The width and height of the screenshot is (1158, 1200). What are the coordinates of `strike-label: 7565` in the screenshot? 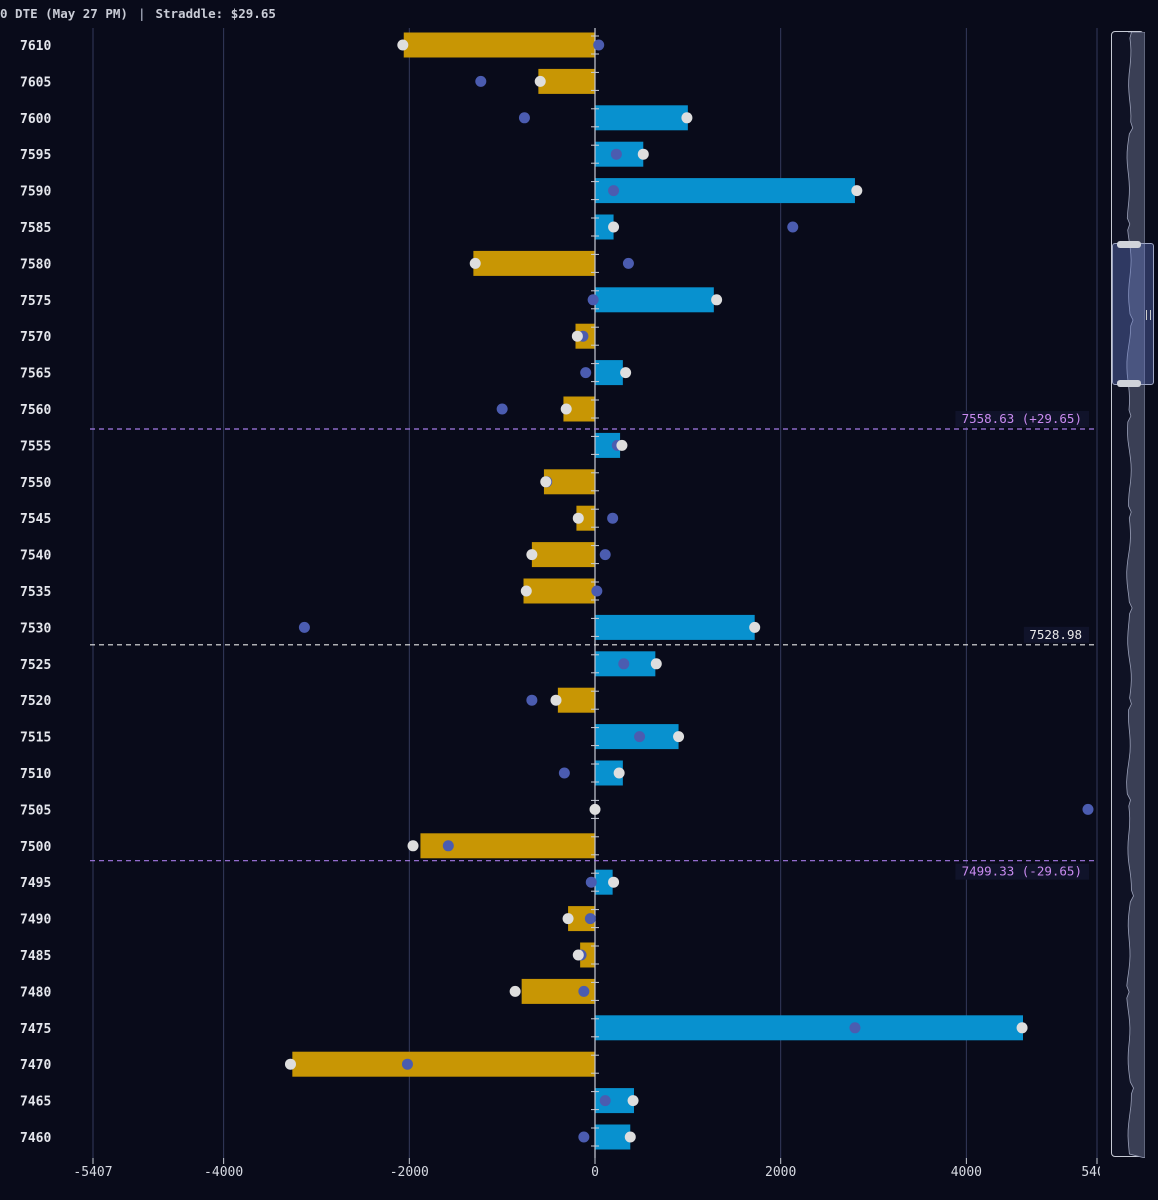 It's located at (35, 374).